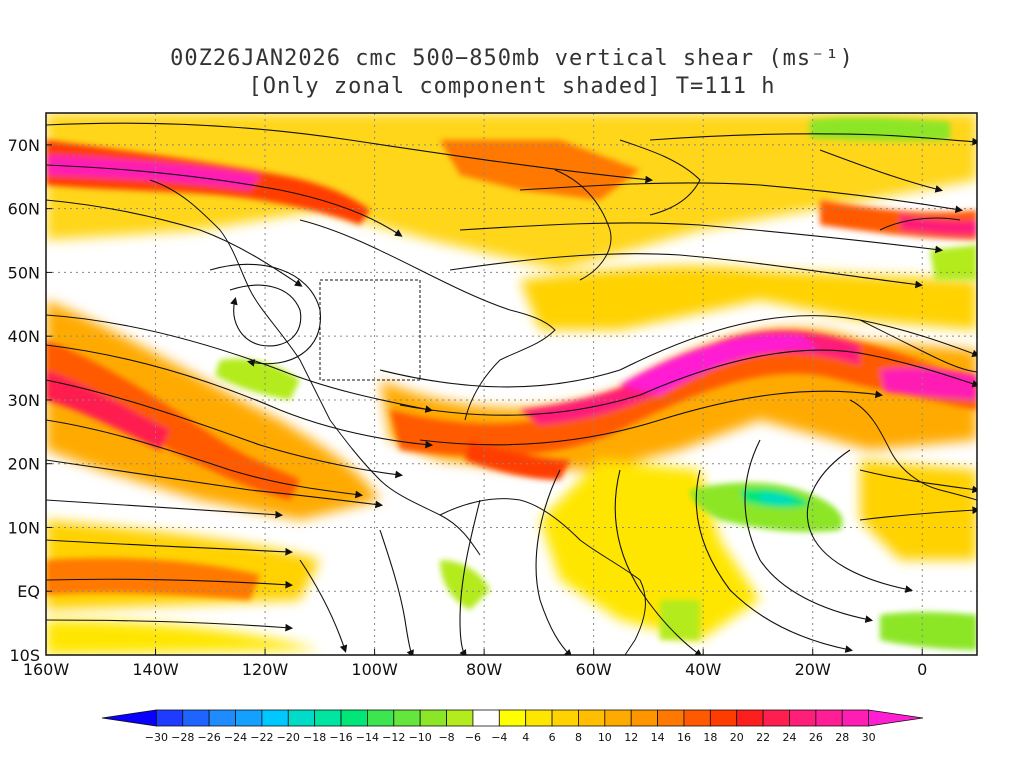 This screenshot has width=1024, height=768. I want to click on colorbar-label: −8, so click(446, 737).